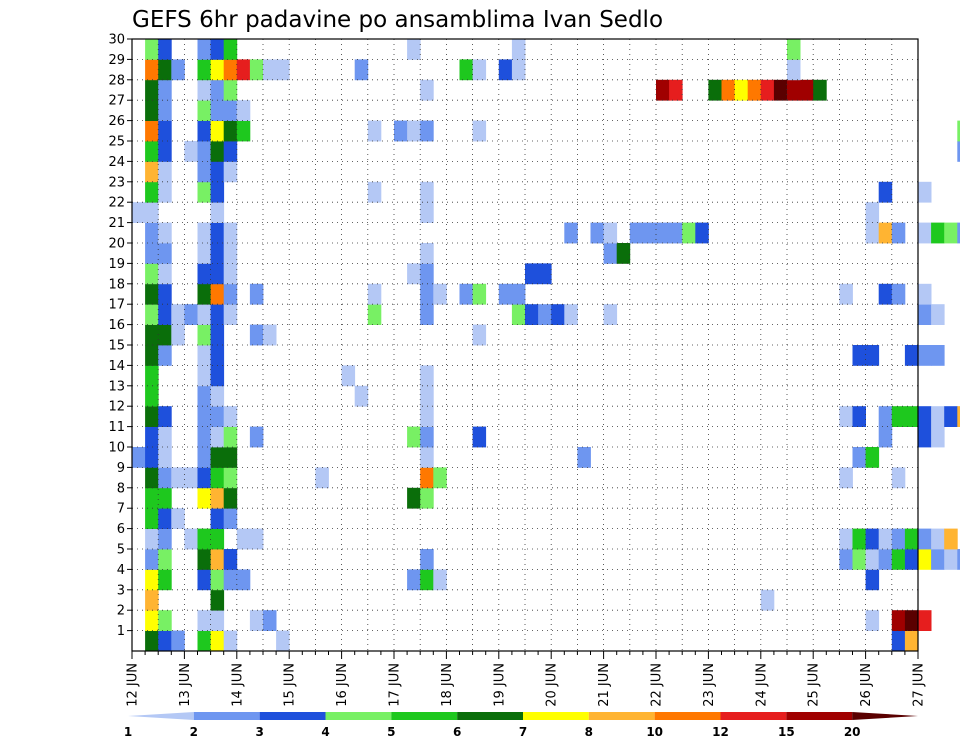  Describe the element at coordinates (761, 685) in the screenshot. I see `x-tick-label: 24 JUN` at that location.